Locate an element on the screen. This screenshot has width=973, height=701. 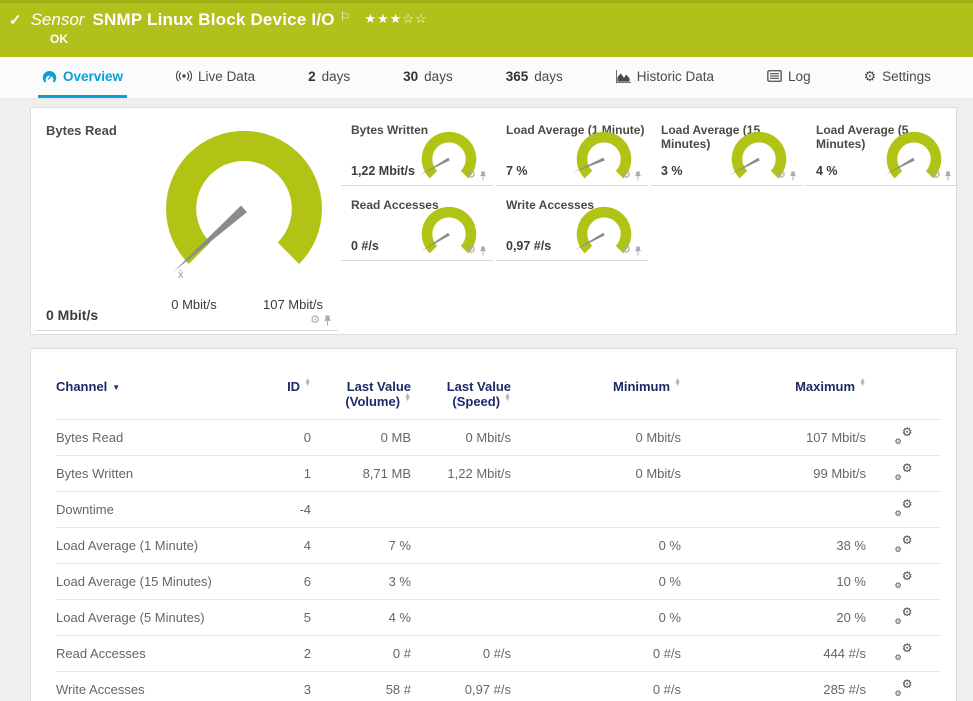
cell-last-value-speed: 0,97 #/s is located at coordinates (461, 686).